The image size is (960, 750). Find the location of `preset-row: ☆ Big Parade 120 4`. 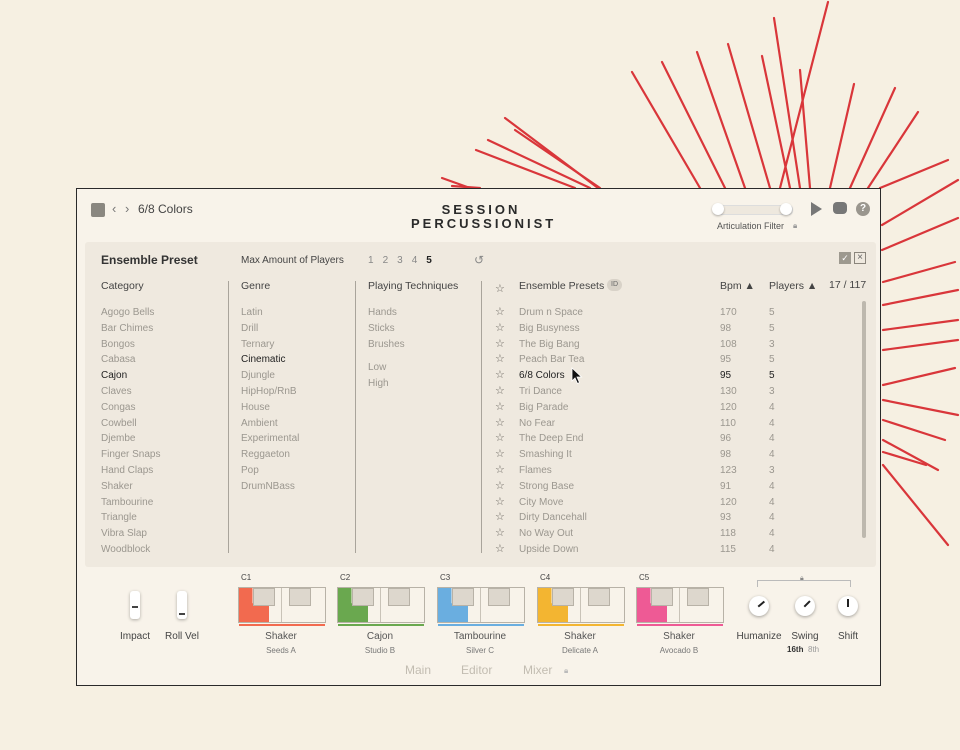

preset-row: ☆ Big Parade 120 4 is located at coordinates (675, 408).